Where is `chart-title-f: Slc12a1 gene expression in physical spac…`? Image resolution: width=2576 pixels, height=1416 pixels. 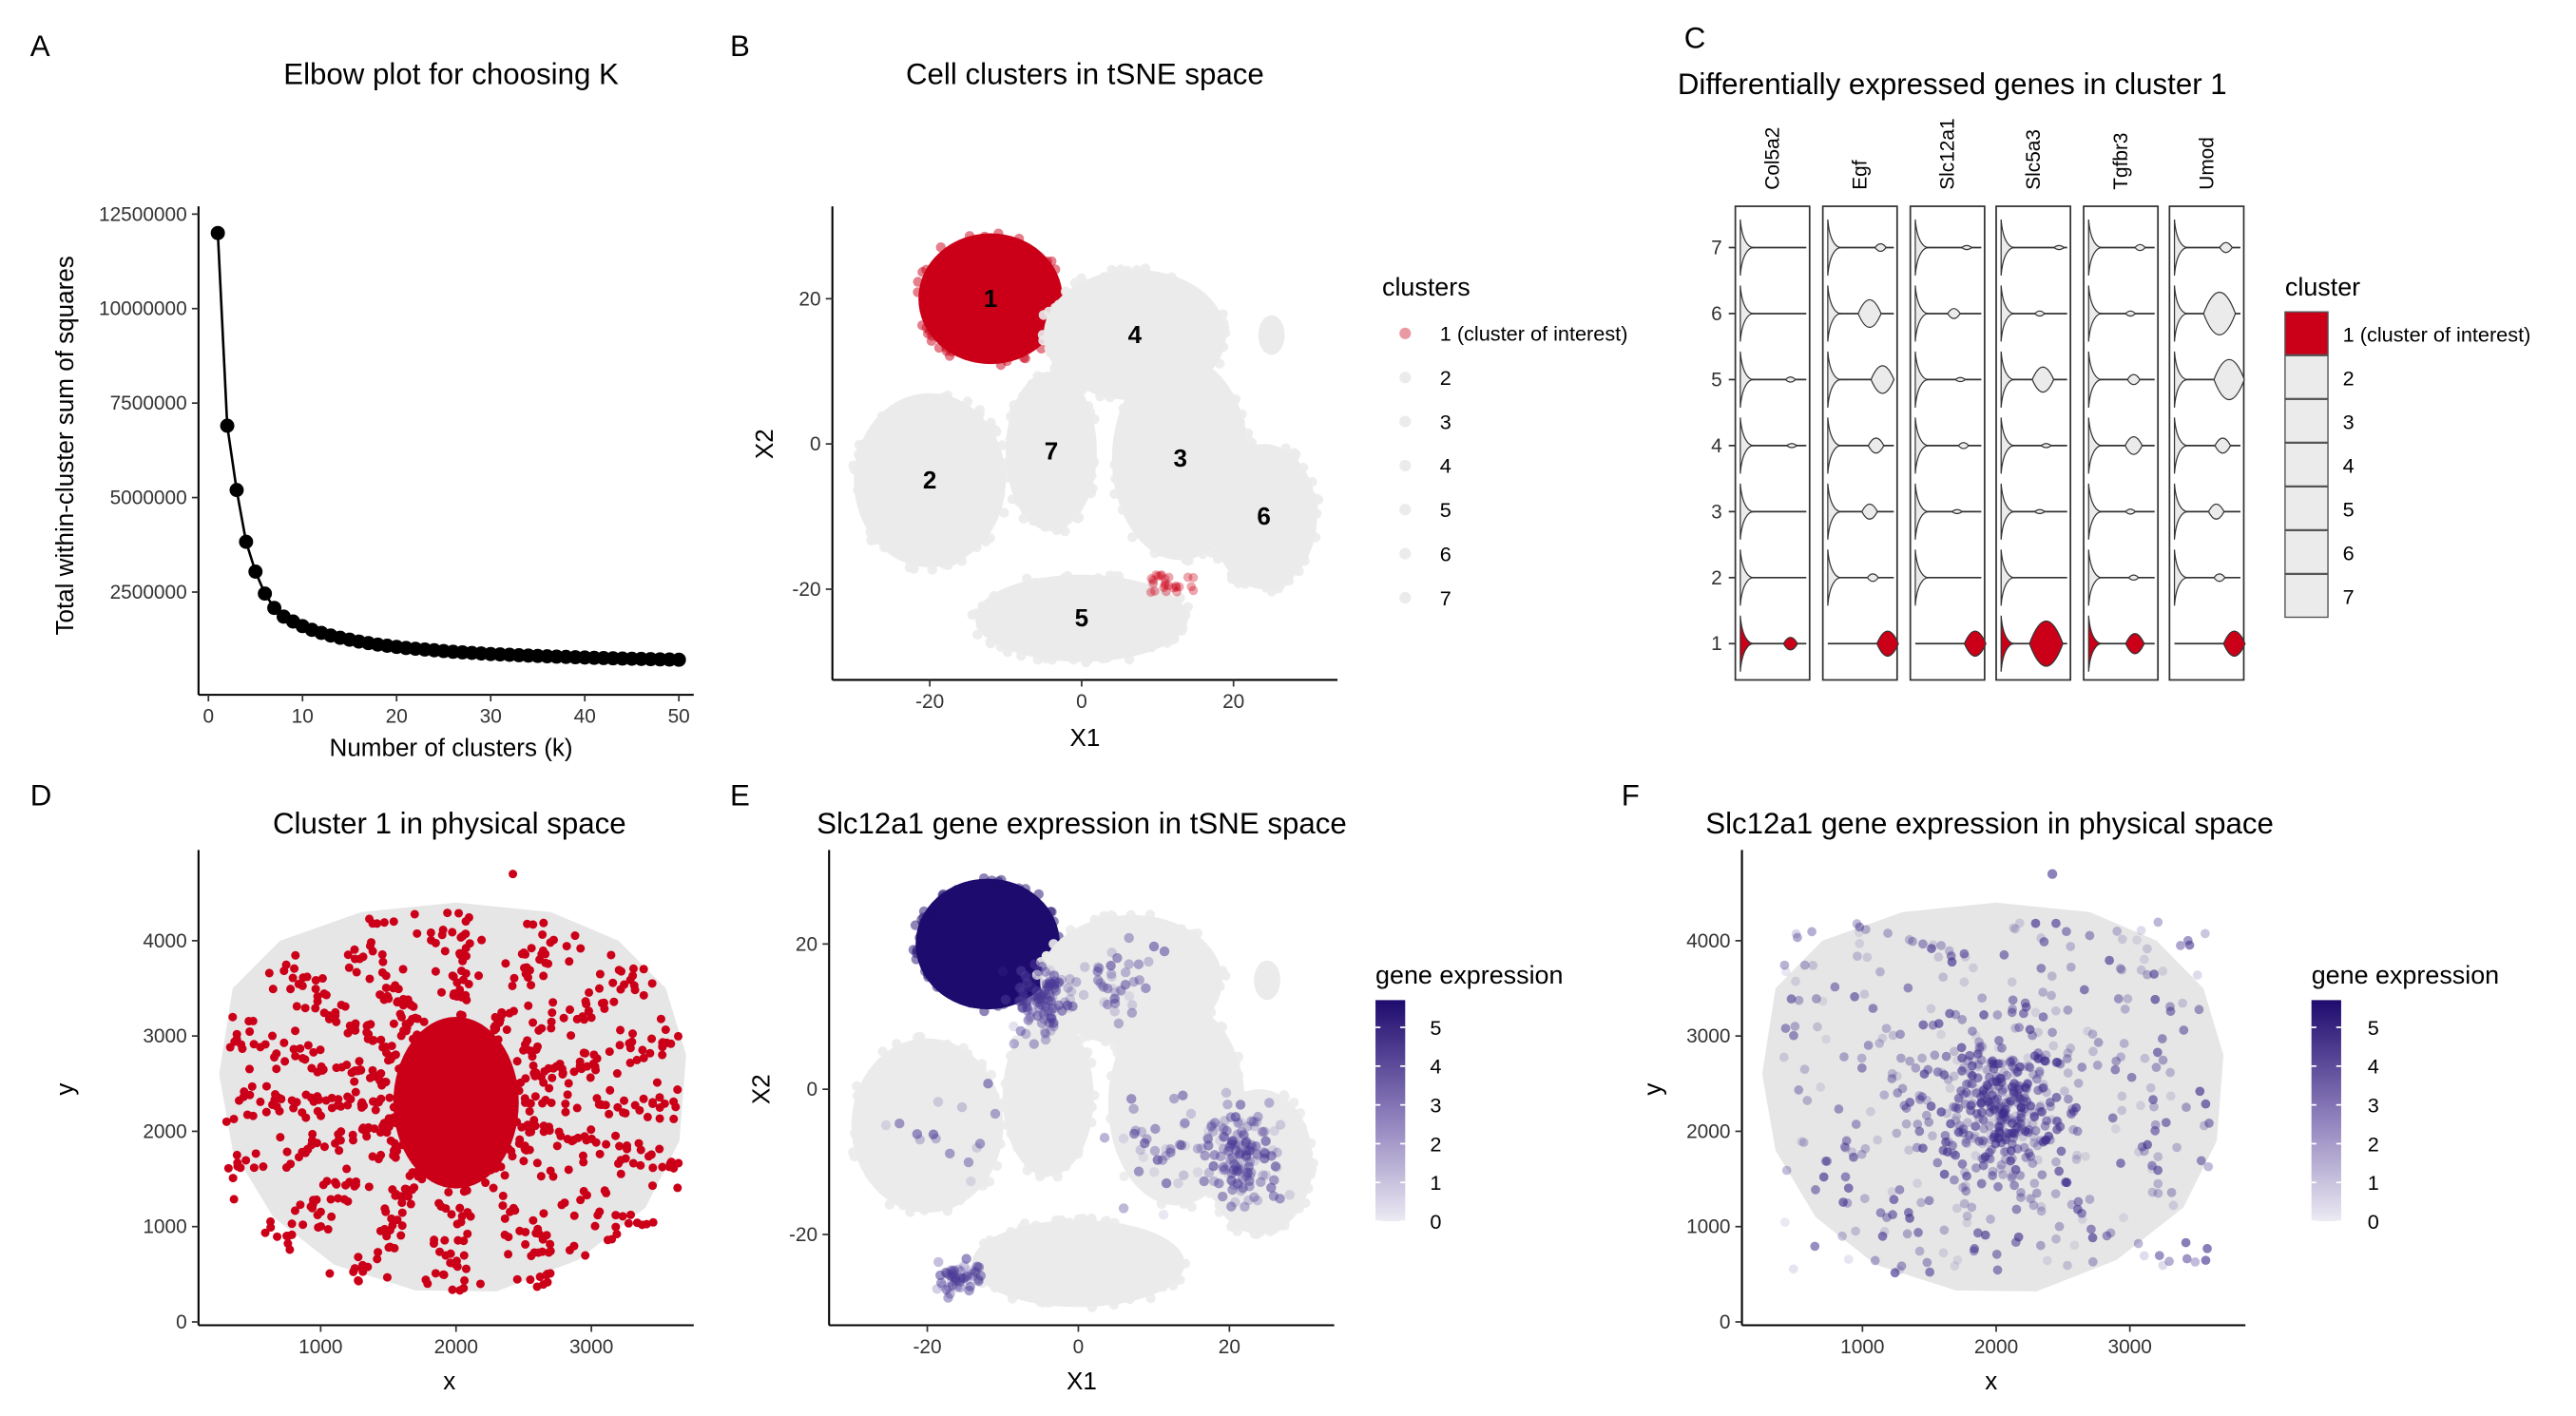
chart-title-f: Slc12a1 gene expression in physical spac… is located at coordinates (1990, 823).